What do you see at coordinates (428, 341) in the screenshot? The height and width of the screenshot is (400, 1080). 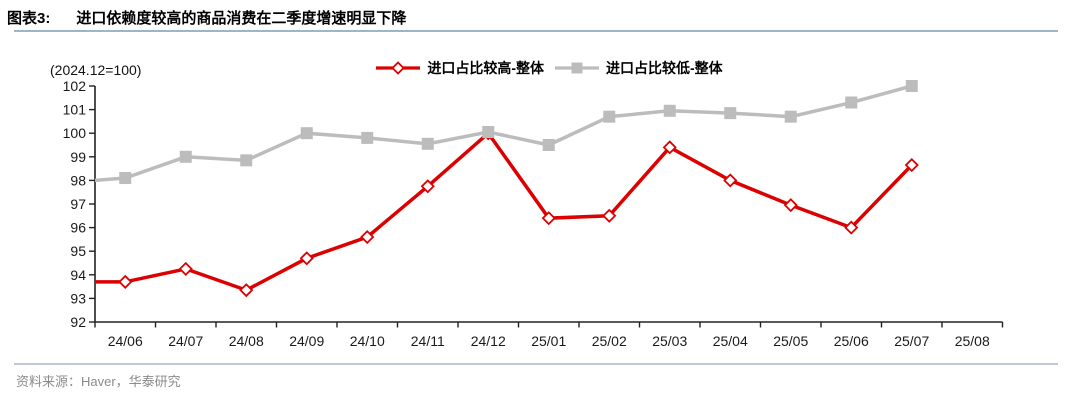 I see `x-tick-label: 24/11` at bounding box center [428, 341].